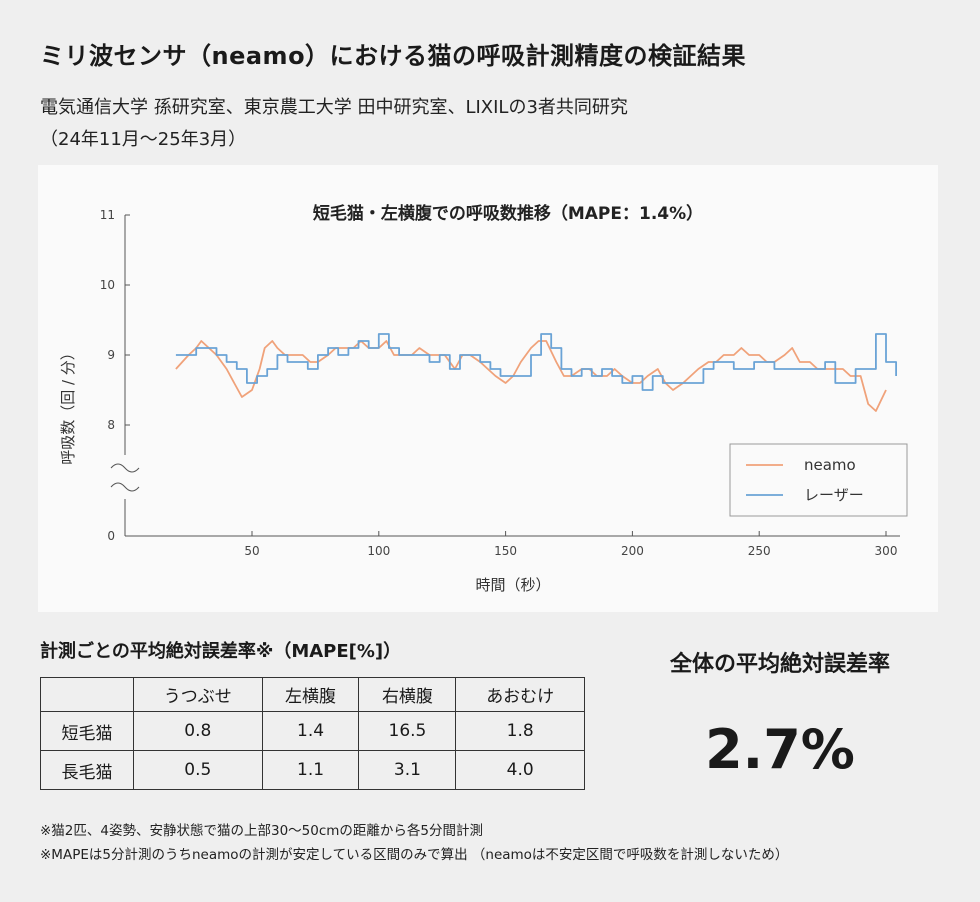 Image resolution: width=980 pixels, height=902 pixels. Describe the element at coordinates (221, 651) in the screenshot. I see `table-title: 計測ごとの平均絶対誤差率※（MAPE[%]）` at that location.